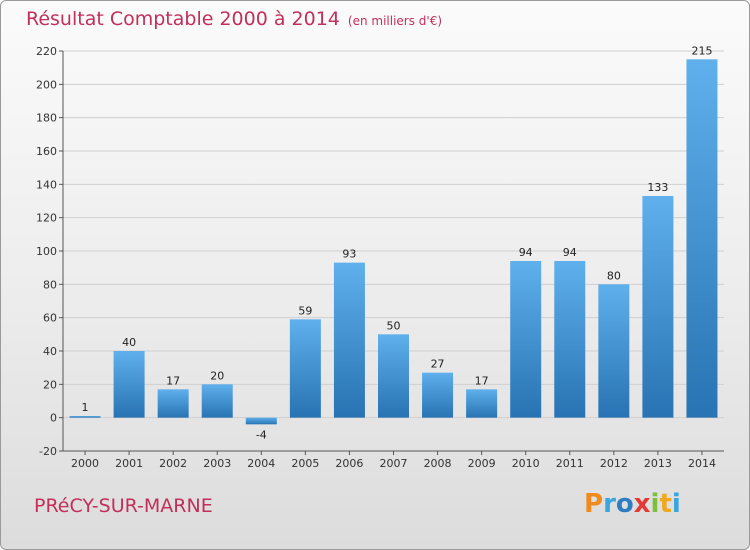 This screenshot has height=550, width=750. Describe the element at coordinates (658, 463) in the screenshot. I see `x-tick-label: 2013` at that location.